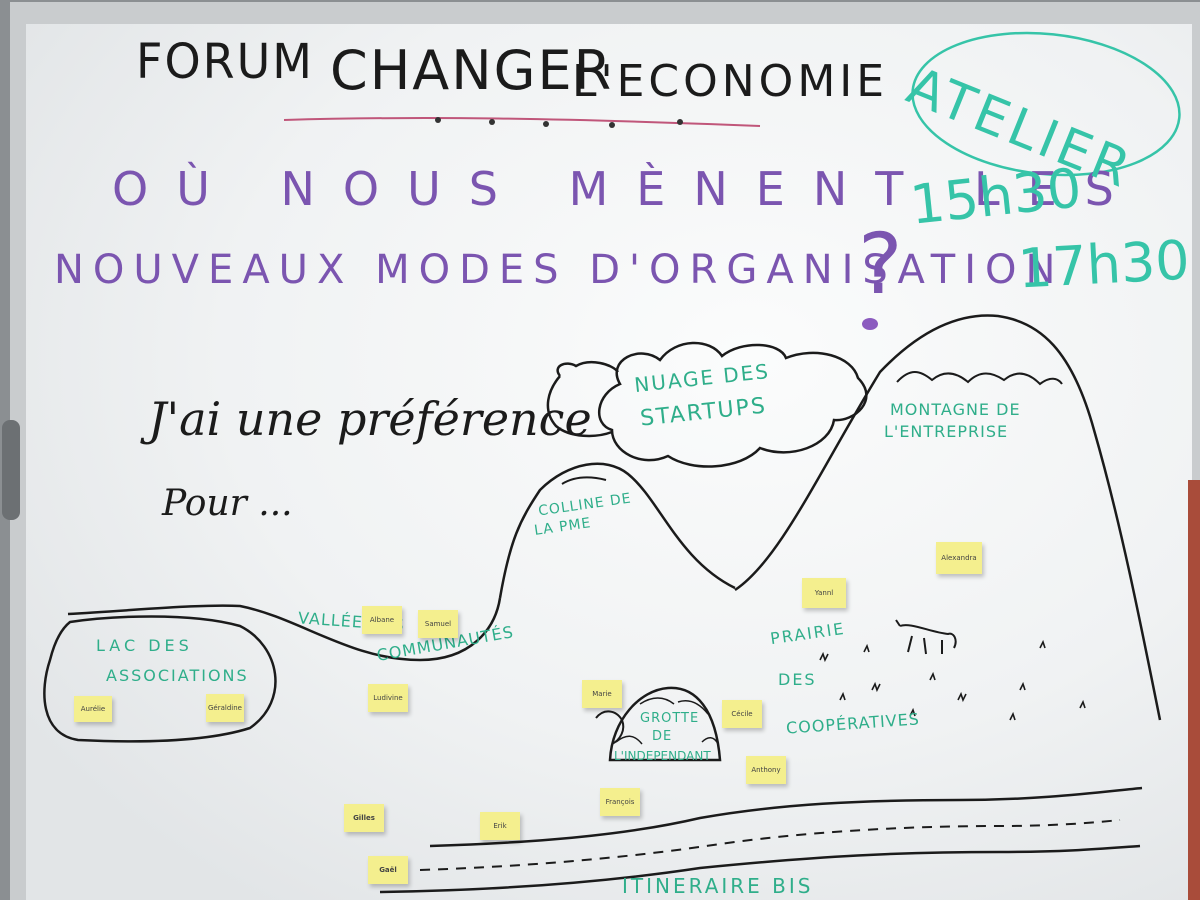 The height and width of the screenshot is (900, 1200). What do you see at coordinates (388, 870) in the screenshot?
I see `sticky-note-gael: Gaël` at bounding box center [388, 870].